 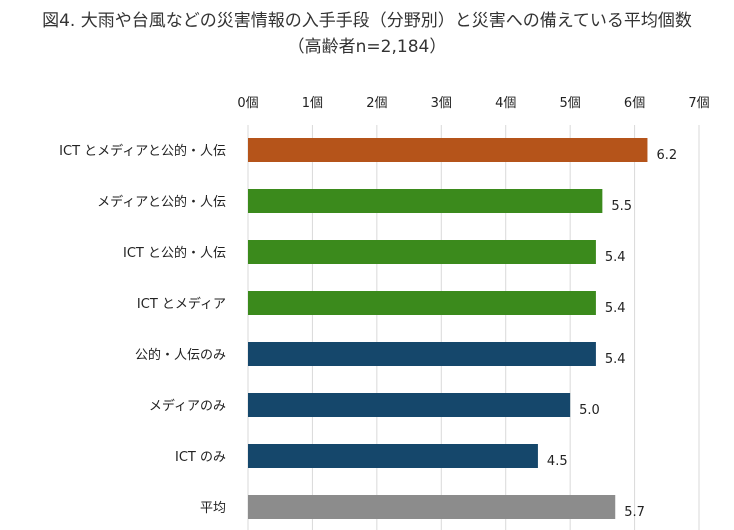 What do you see at coordinates (142, 151) in the screenshot?
I see `category-label: ICT とメディアと公的・人伝` at bounding box center [142, 151].